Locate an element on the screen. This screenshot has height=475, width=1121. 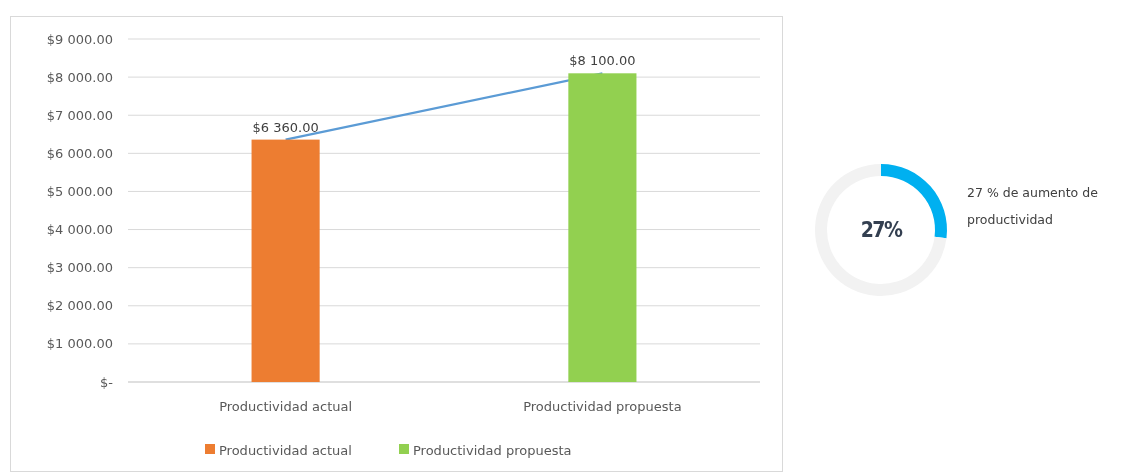
y-tick-label: $5 000.00 is located at coordinates (79, 191).